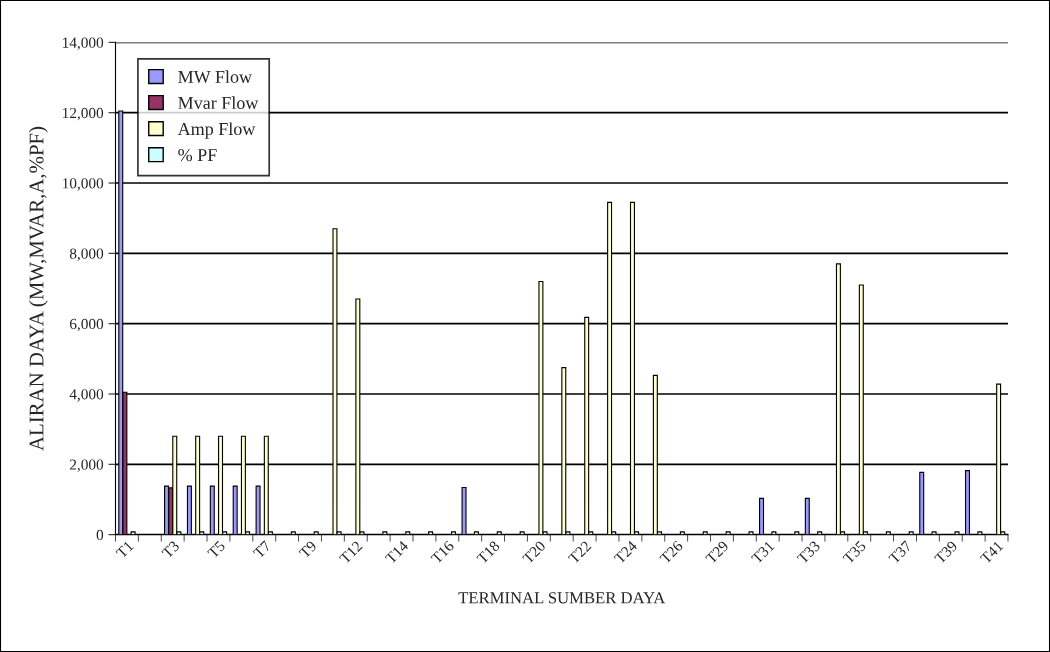 Image resolution: width=1050 pixels, height=652 pixels. I want to click on x-tick-label: T22, so click(579, 552).